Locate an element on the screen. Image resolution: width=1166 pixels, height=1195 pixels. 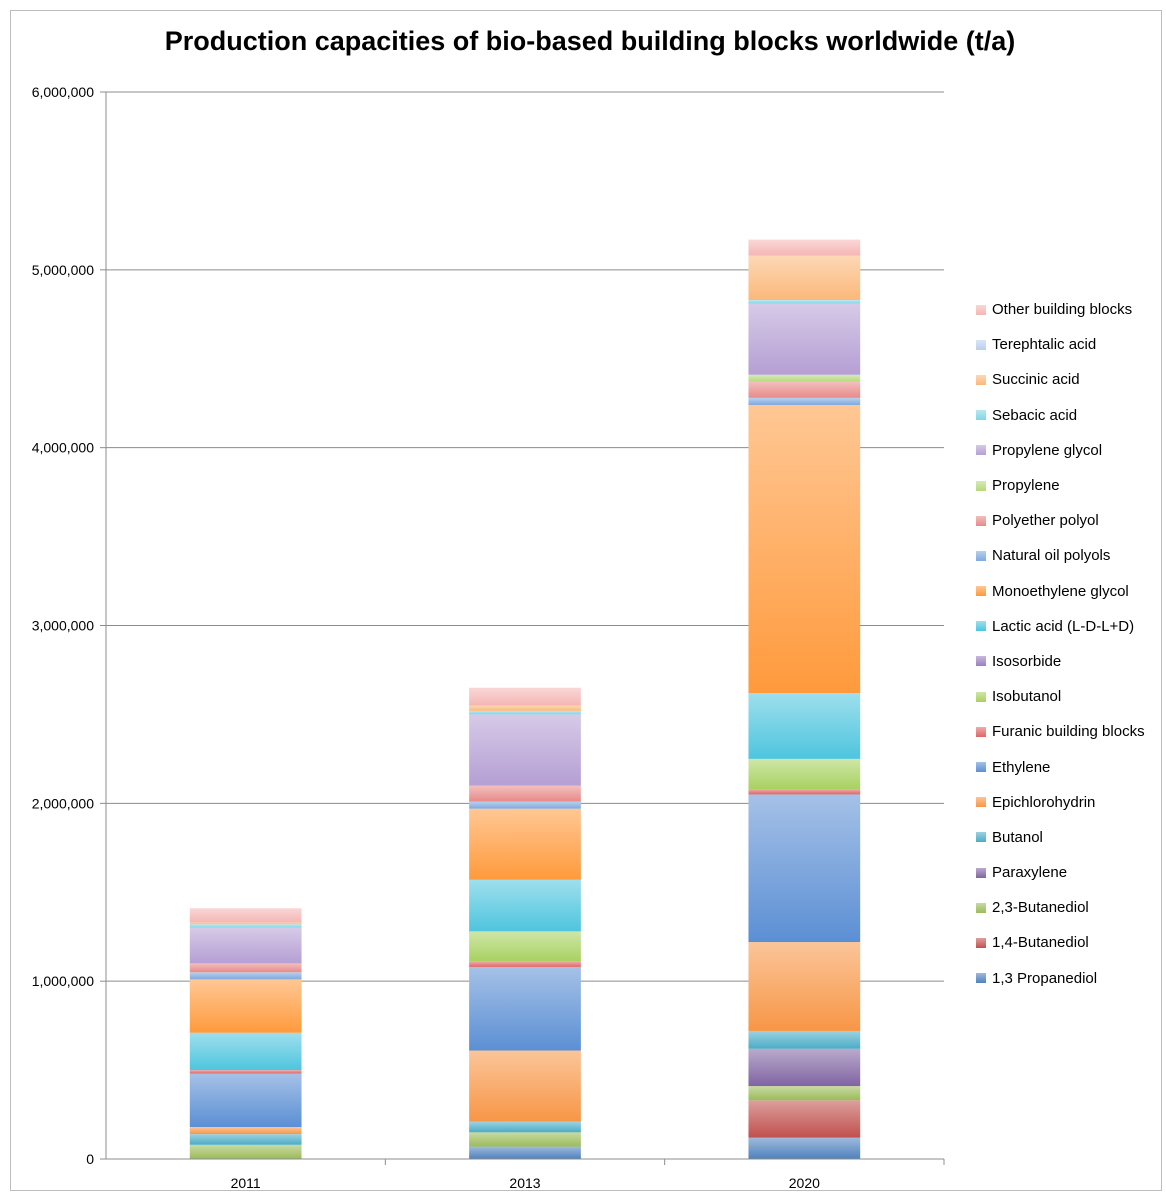
legend-label: 1,3 Propanediol is located at coordinates (1045, 978).